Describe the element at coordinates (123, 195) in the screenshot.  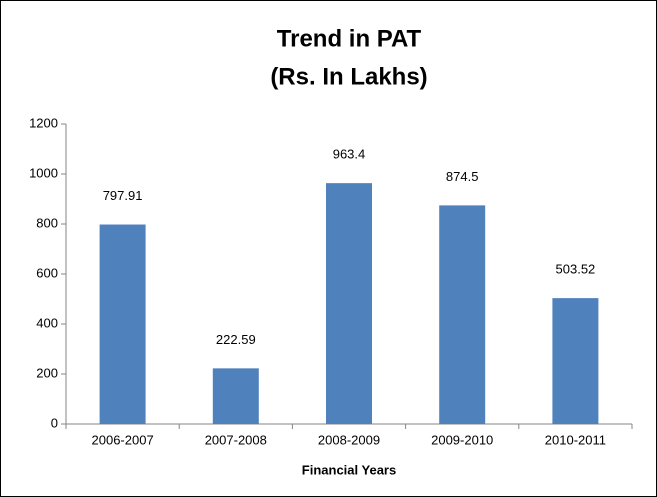
I see `value-label: 797.91` at that location.